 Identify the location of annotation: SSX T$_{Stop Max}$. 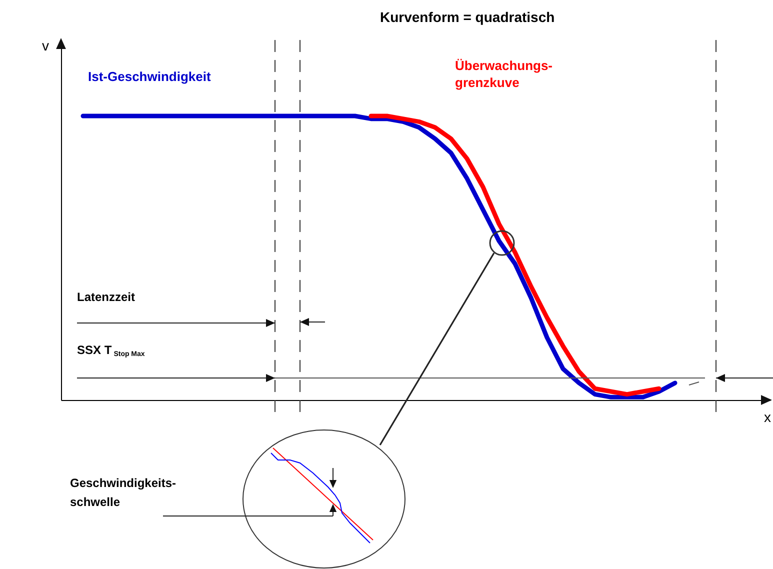
(111, 351).